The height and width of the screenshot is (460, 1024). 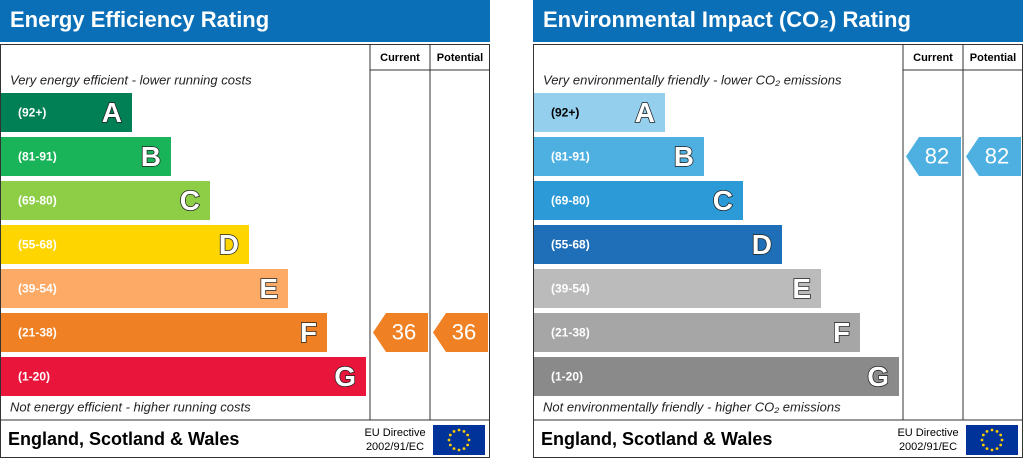 What do you see at coordinates (727, 19) in the screenshot?
I see `panel-title: Environmental Impact (CO₂) Rating` at bounding box center [727, 19].